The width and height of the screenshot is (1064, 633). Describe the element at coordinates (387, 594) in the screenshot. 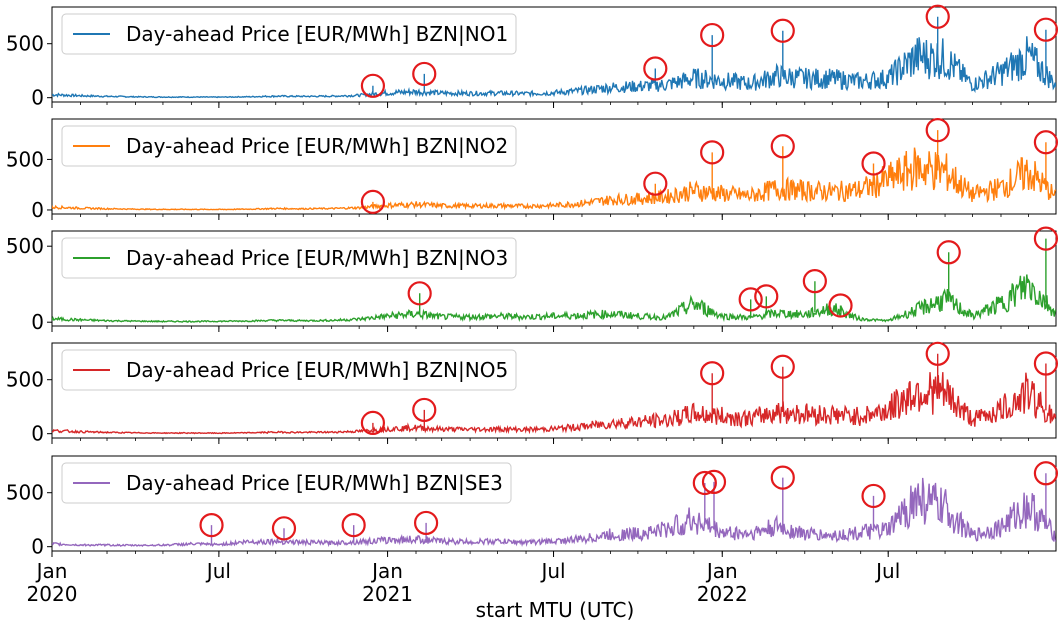

I see `x-tick-year-label: 2021` at that location.